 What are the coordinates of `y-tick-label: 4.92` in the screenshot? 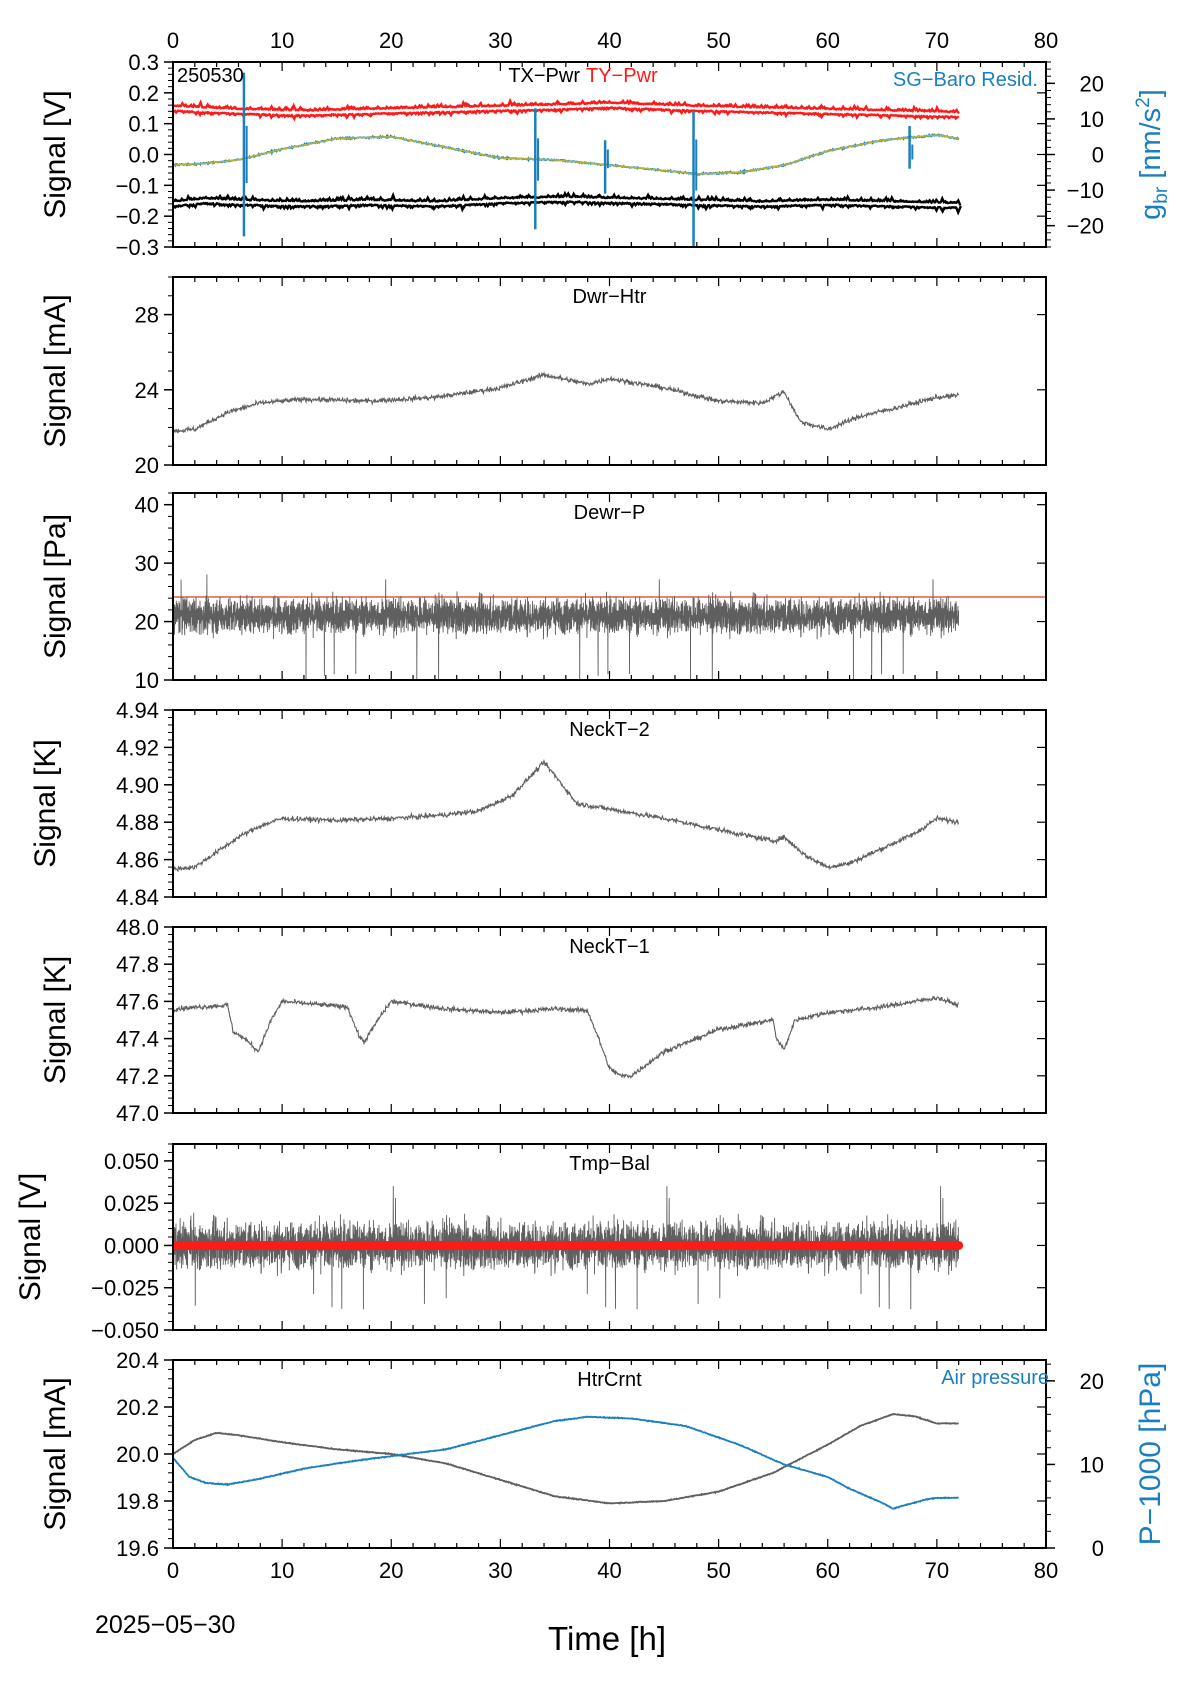 It's located at (137, 747).